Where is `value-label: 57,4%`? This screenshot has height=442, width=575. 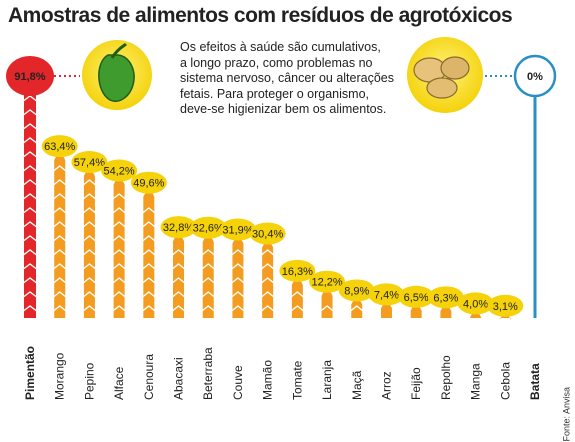
value-label: 57,4% is located at coordinates (89, 163).